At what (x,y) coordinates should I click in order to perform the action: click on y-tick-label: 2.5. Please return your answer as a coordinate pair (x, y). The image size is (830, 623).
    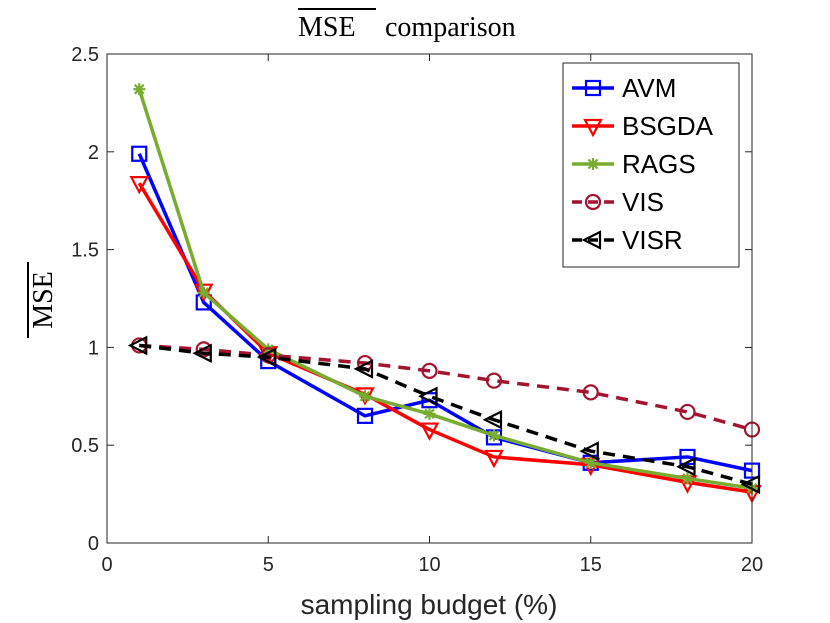
    Looking at the image, I should click on (85, 55).